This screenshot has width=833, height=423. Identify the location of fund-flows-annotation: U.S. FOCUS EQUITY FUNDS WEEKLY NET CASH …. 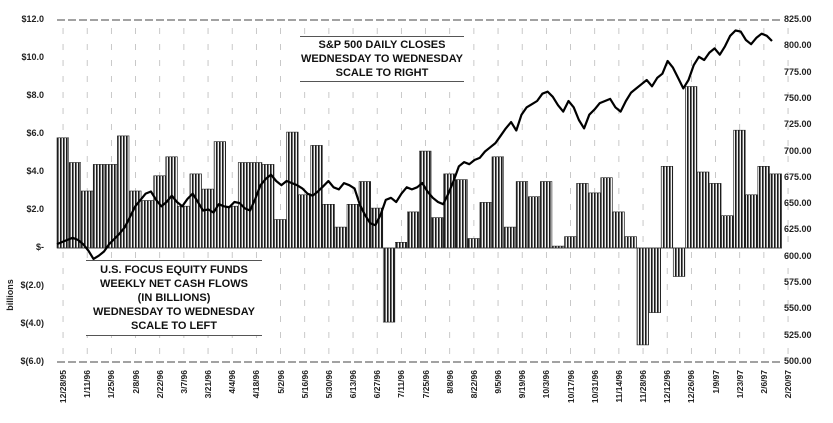
(174, 298).